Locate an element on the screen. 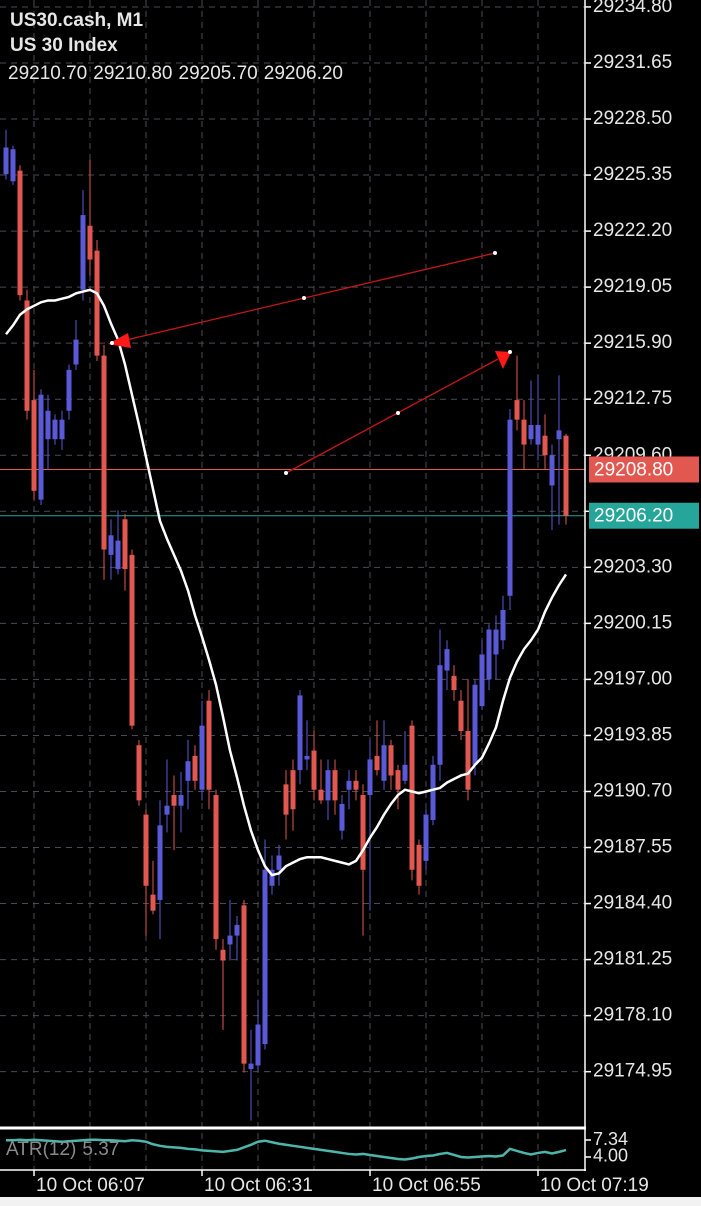  ohlc-value: 29205.70 is located at coordinates (218, 73).